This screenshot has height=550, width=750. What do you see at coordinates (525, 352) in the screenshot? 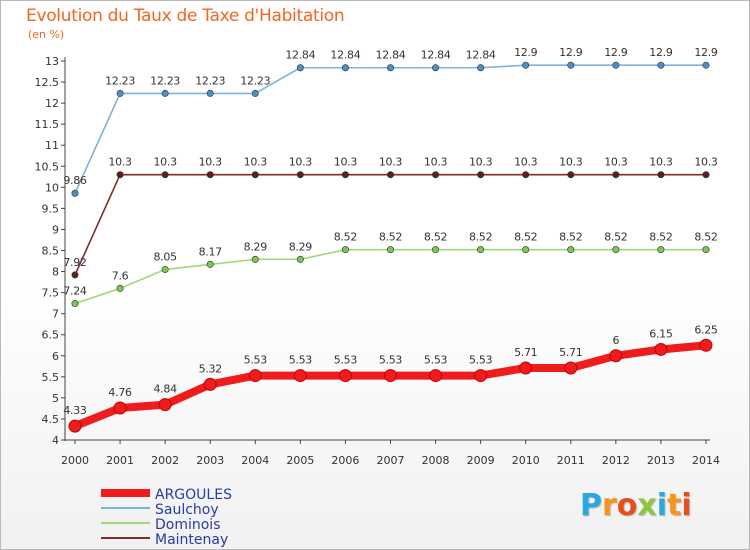
I see `data-label: 5.71` at bounding box center [525, 352].